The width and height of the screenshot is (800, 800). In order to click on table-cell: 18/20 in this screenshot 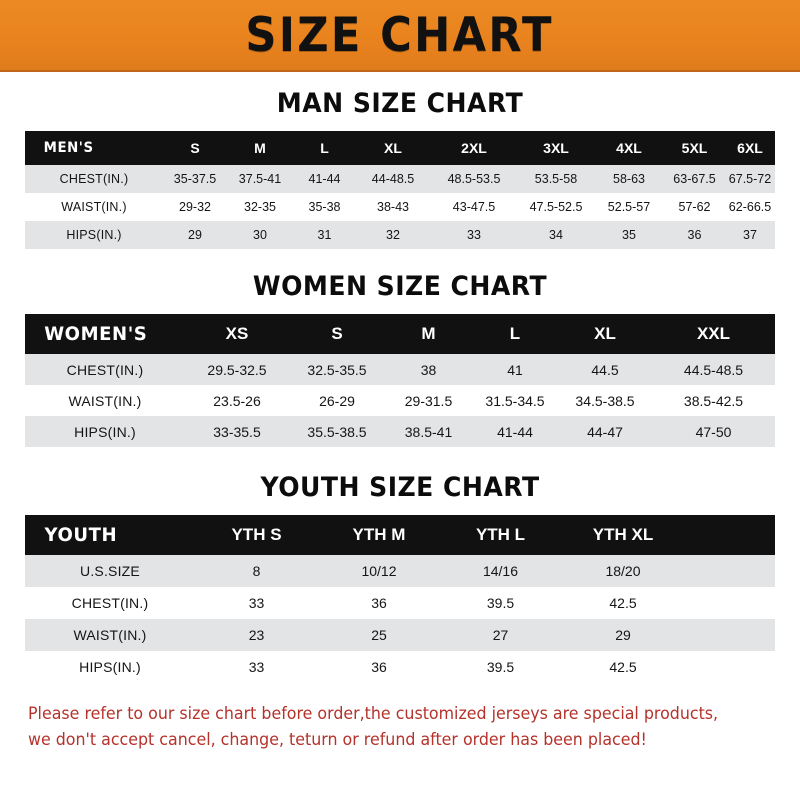, I will do `click(623, 571)`.